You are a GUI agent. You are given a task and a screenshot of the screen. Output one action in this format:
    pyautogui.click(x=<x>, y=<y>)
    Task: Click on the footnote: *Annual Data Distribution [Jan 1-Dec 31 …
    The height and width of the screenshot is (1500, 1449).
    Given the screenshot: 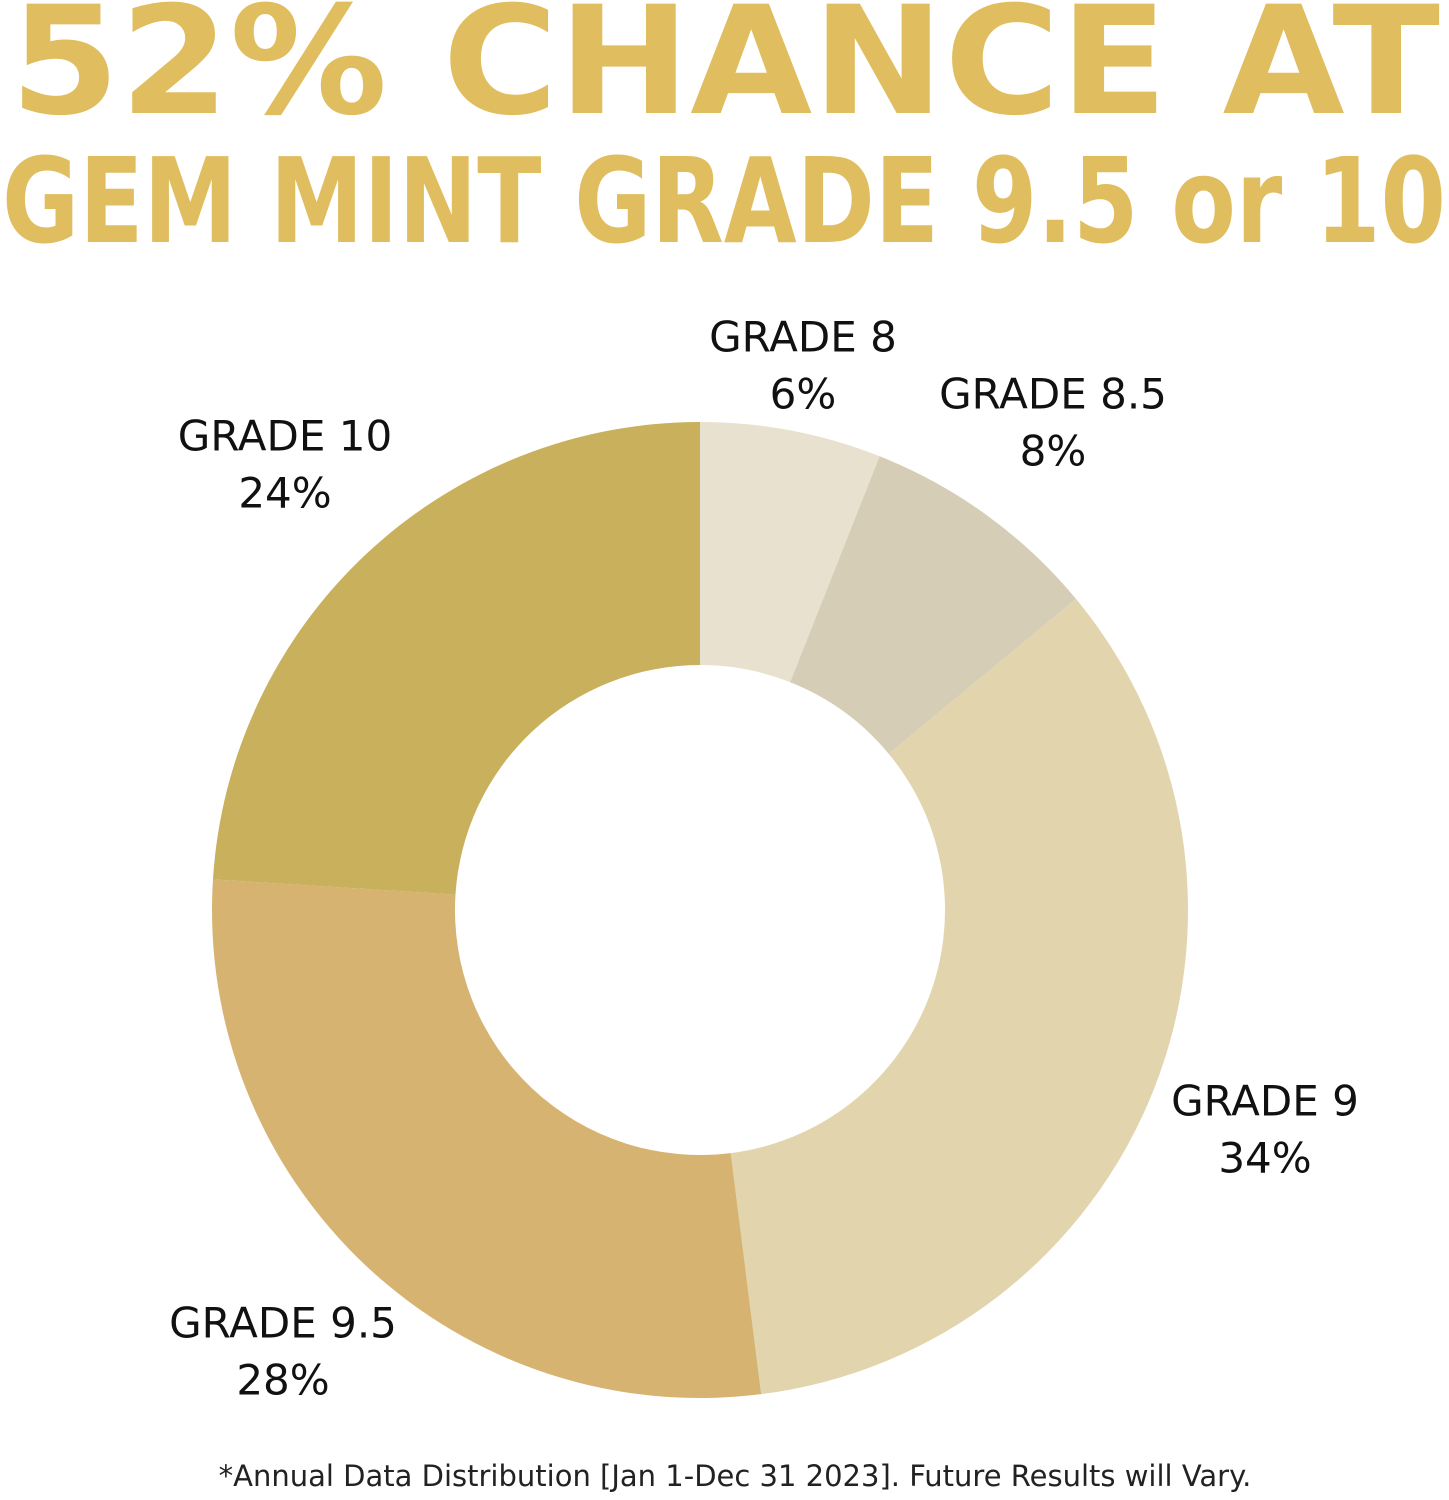 What is the action you would take?
    pyautogui.click(x=735, y=1476)
    